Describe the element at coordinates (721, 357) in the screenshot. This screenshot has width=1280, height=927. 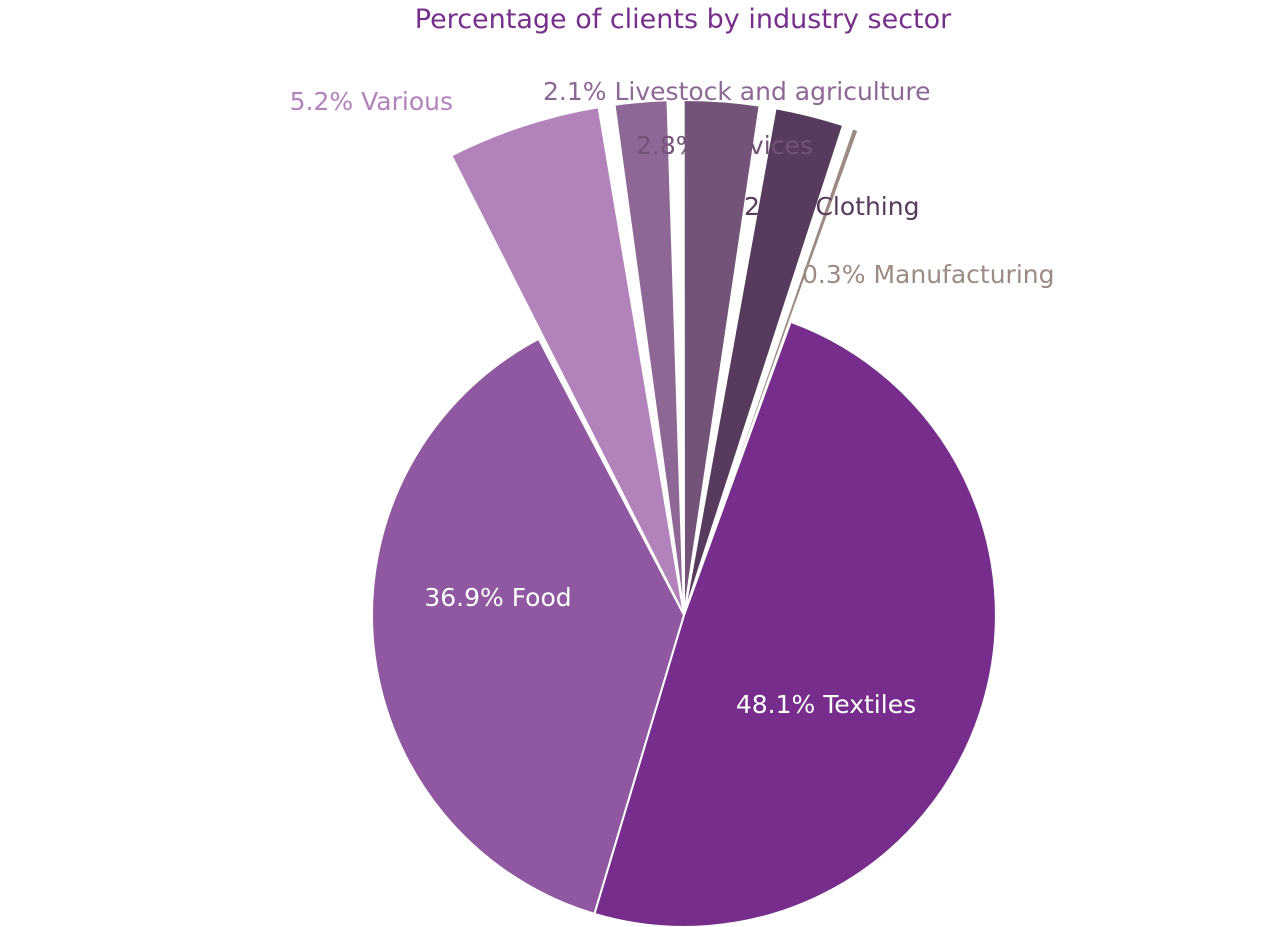
I see `pie-slice-services` at that location.